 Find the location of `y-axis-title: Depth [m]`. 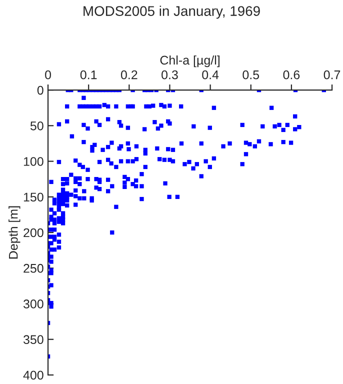

y-axis-title: Depth [m] is located at coordinates (14, 232).